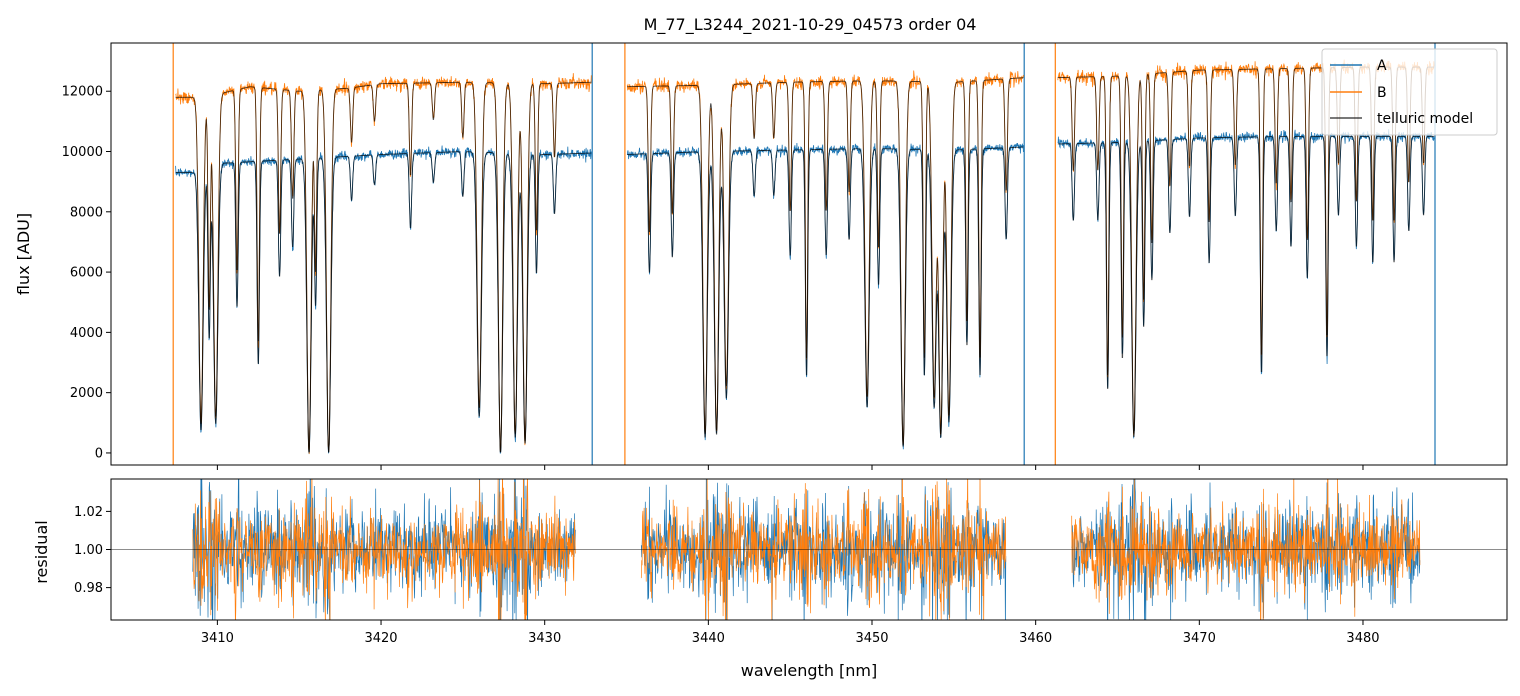  Describe the element at coordinates (871, 638) in the screenshot. I see `residual-x-tick-label: 3450` at that location.